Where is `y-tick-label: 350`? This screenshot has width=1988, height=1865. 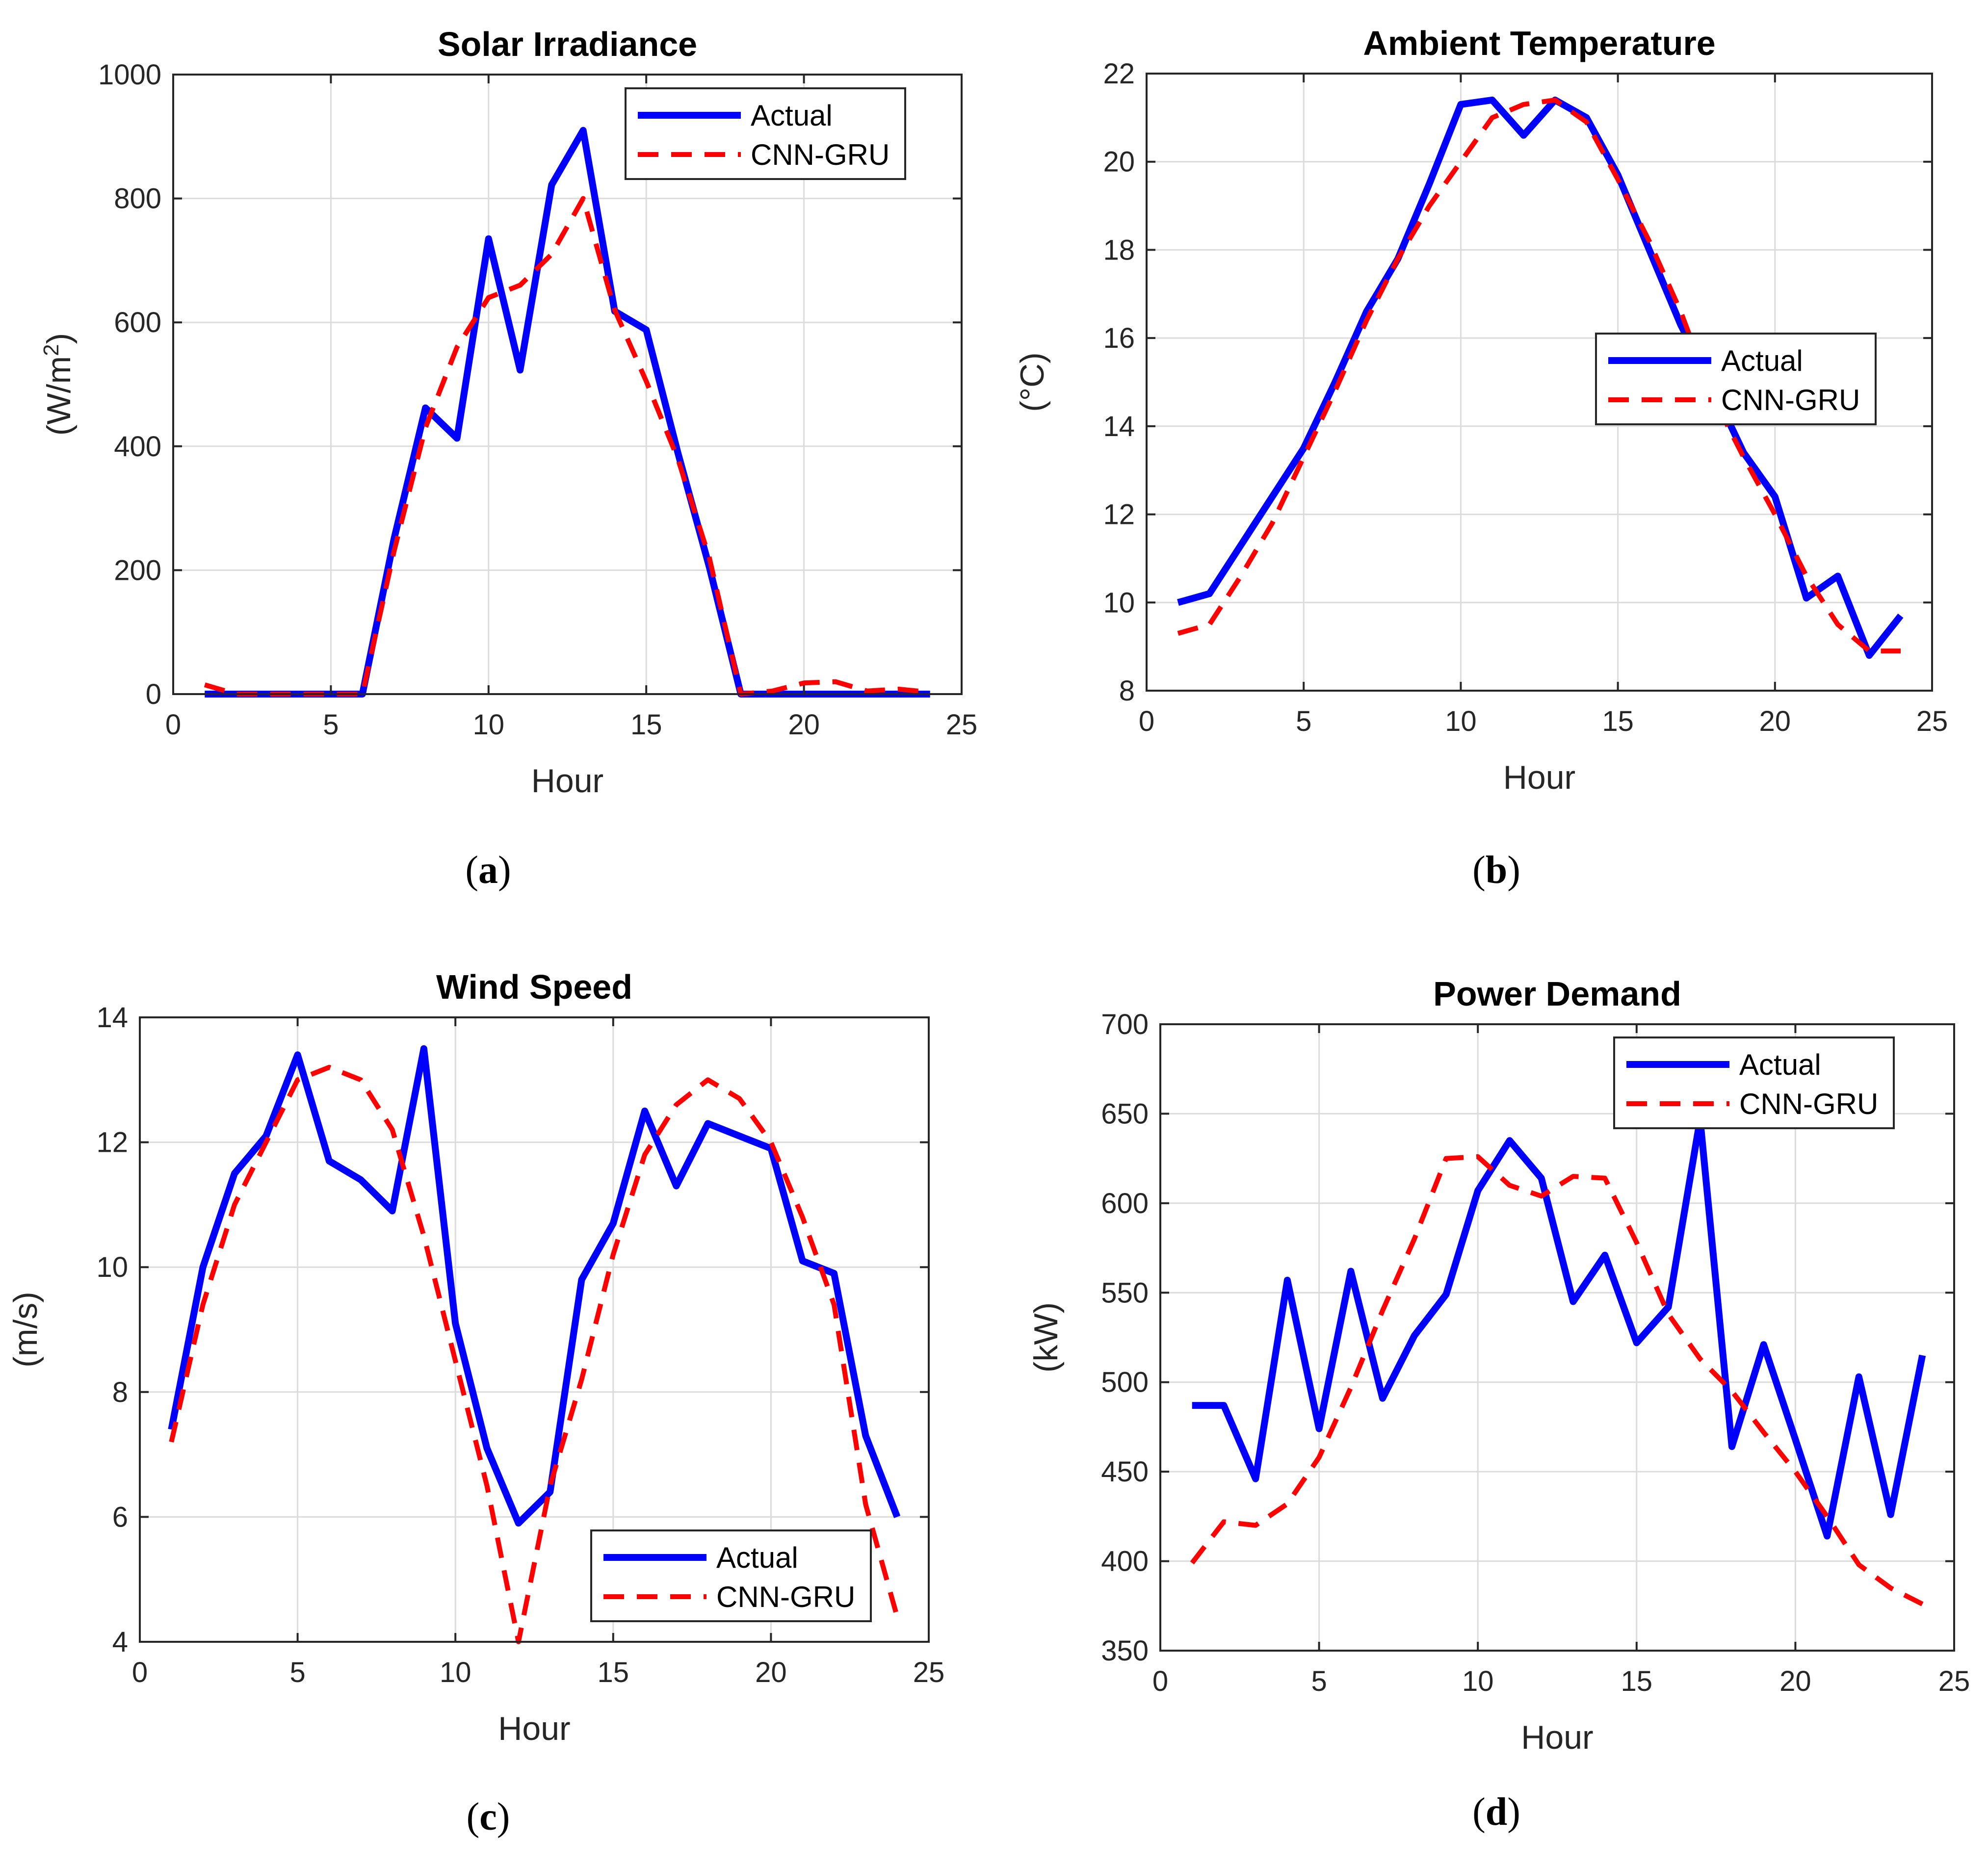 y-tick-label: 350 is located at coordinates (1125, 1651).